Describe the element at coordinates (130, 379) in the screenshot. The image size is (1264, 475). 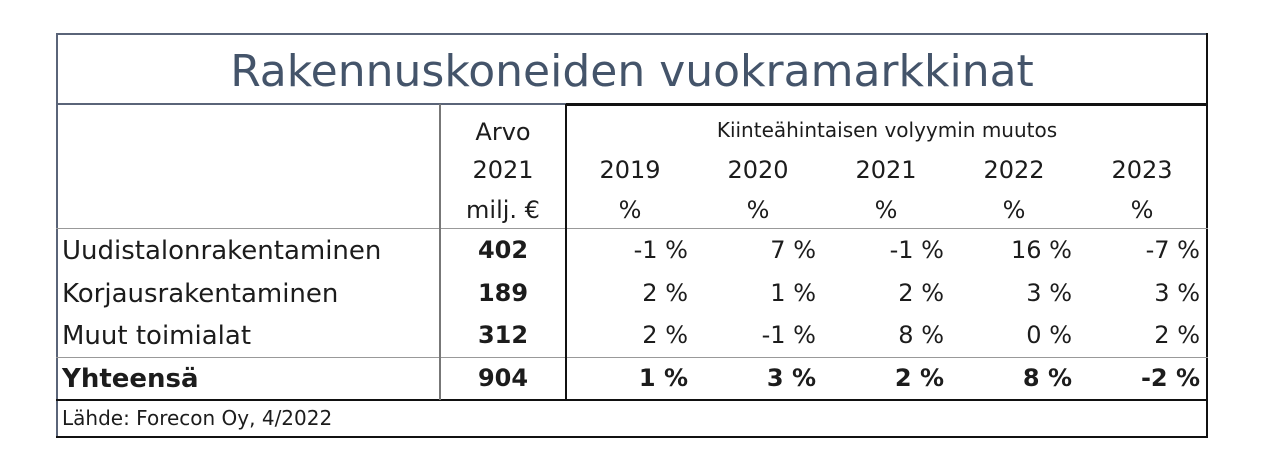
I see `row-label: Yhteensä` at that location.